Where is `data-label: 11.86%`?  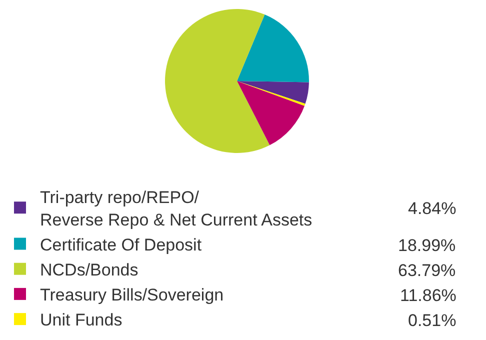
data-label: 11.86% is located at coordinates (428, 295).